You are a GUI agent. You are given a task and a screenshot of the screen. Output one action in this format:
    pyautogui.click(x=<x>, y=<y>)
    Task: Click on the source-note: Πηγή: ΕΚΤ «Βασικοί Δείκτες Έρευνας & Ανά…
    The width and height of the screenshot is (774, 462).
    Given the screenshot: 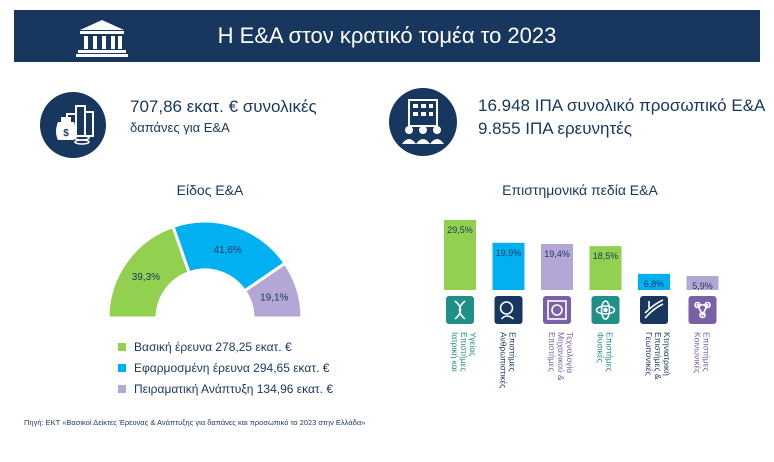 What is the action you would take?
    pyautogui.click(x=195, y=422)
    